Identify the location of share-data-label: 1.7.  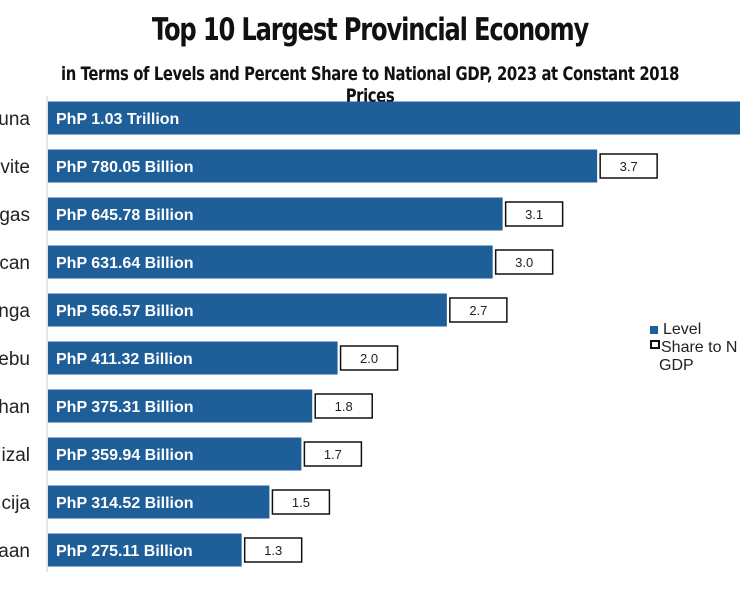
(333, 454).